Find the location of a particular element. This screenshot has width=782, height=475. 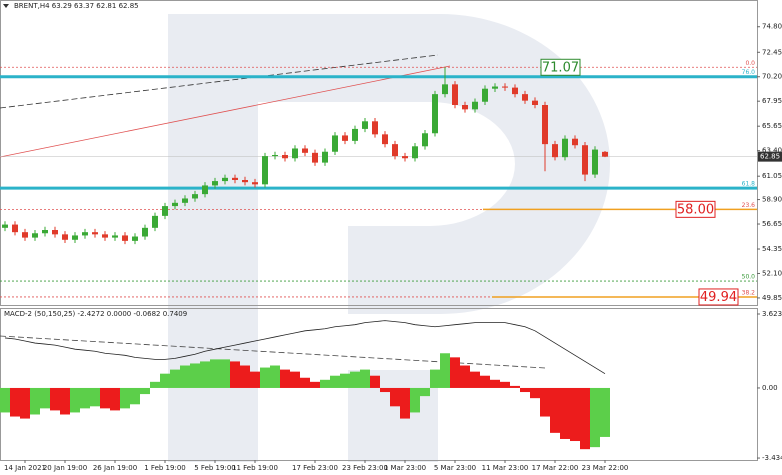

y-tick-label: 49.85 is located at coordinates (772, 298).